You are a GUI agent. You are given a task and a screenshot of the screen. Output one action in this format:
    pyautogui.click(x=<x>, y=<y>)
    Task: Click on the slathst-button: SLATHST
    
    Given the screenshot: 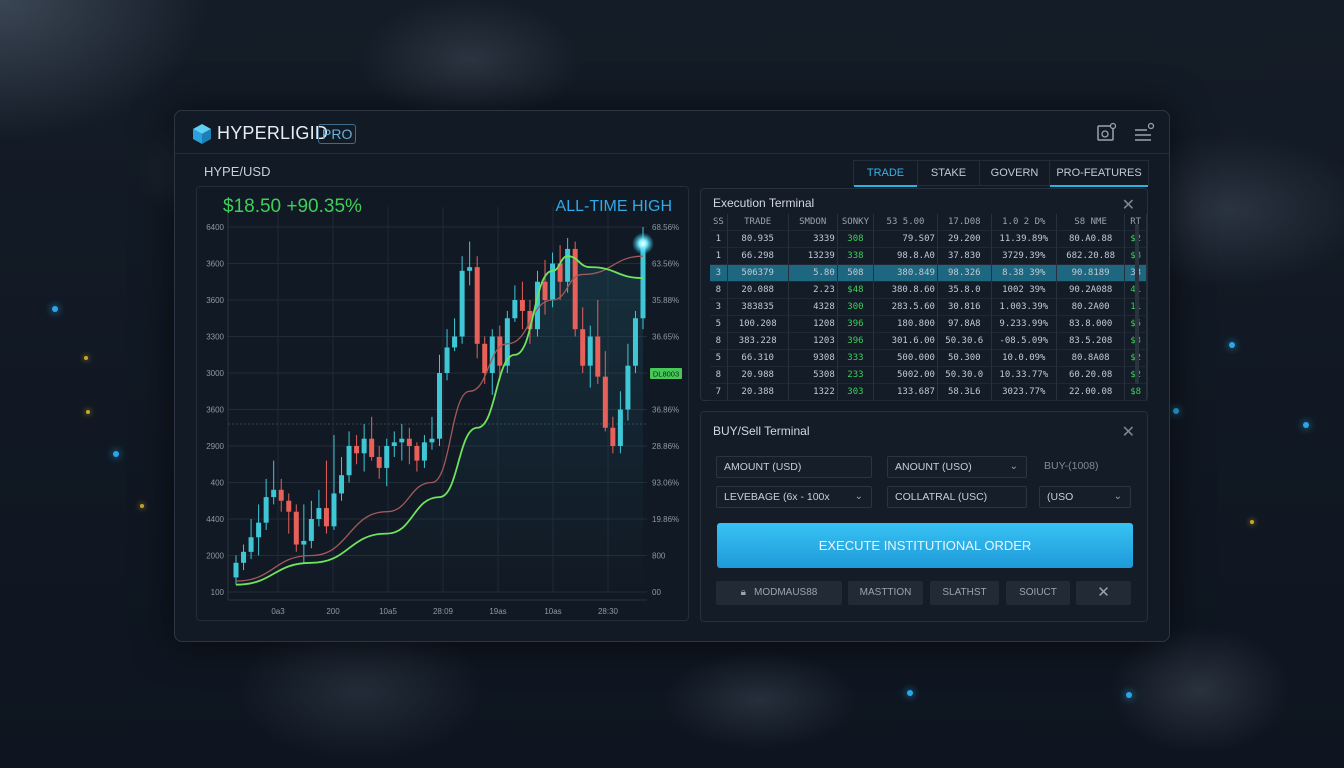 What is the action you would take?
    pyautogui.click(x=964, y=593)
    